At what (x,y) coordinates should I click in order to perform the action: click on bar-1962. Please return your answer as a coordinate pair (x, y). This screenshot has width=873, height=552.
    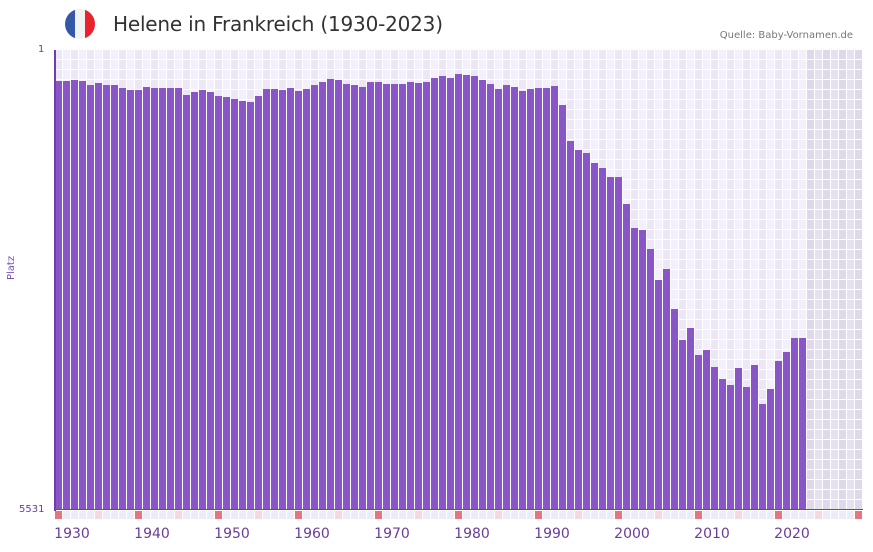
    Looking at the image, I should click on (314, 297).